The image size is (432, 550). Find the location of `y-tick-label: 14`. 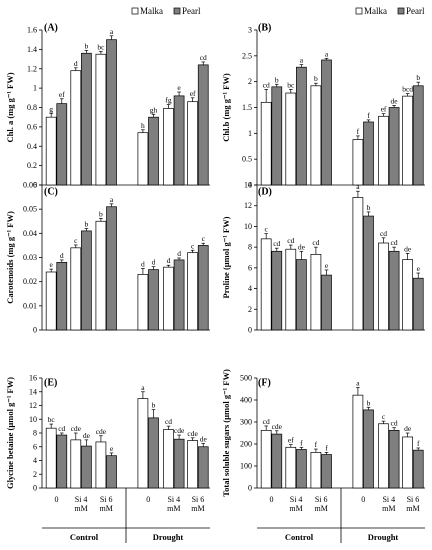

y-tick-label: 14 is located at coordinates (33, 391).